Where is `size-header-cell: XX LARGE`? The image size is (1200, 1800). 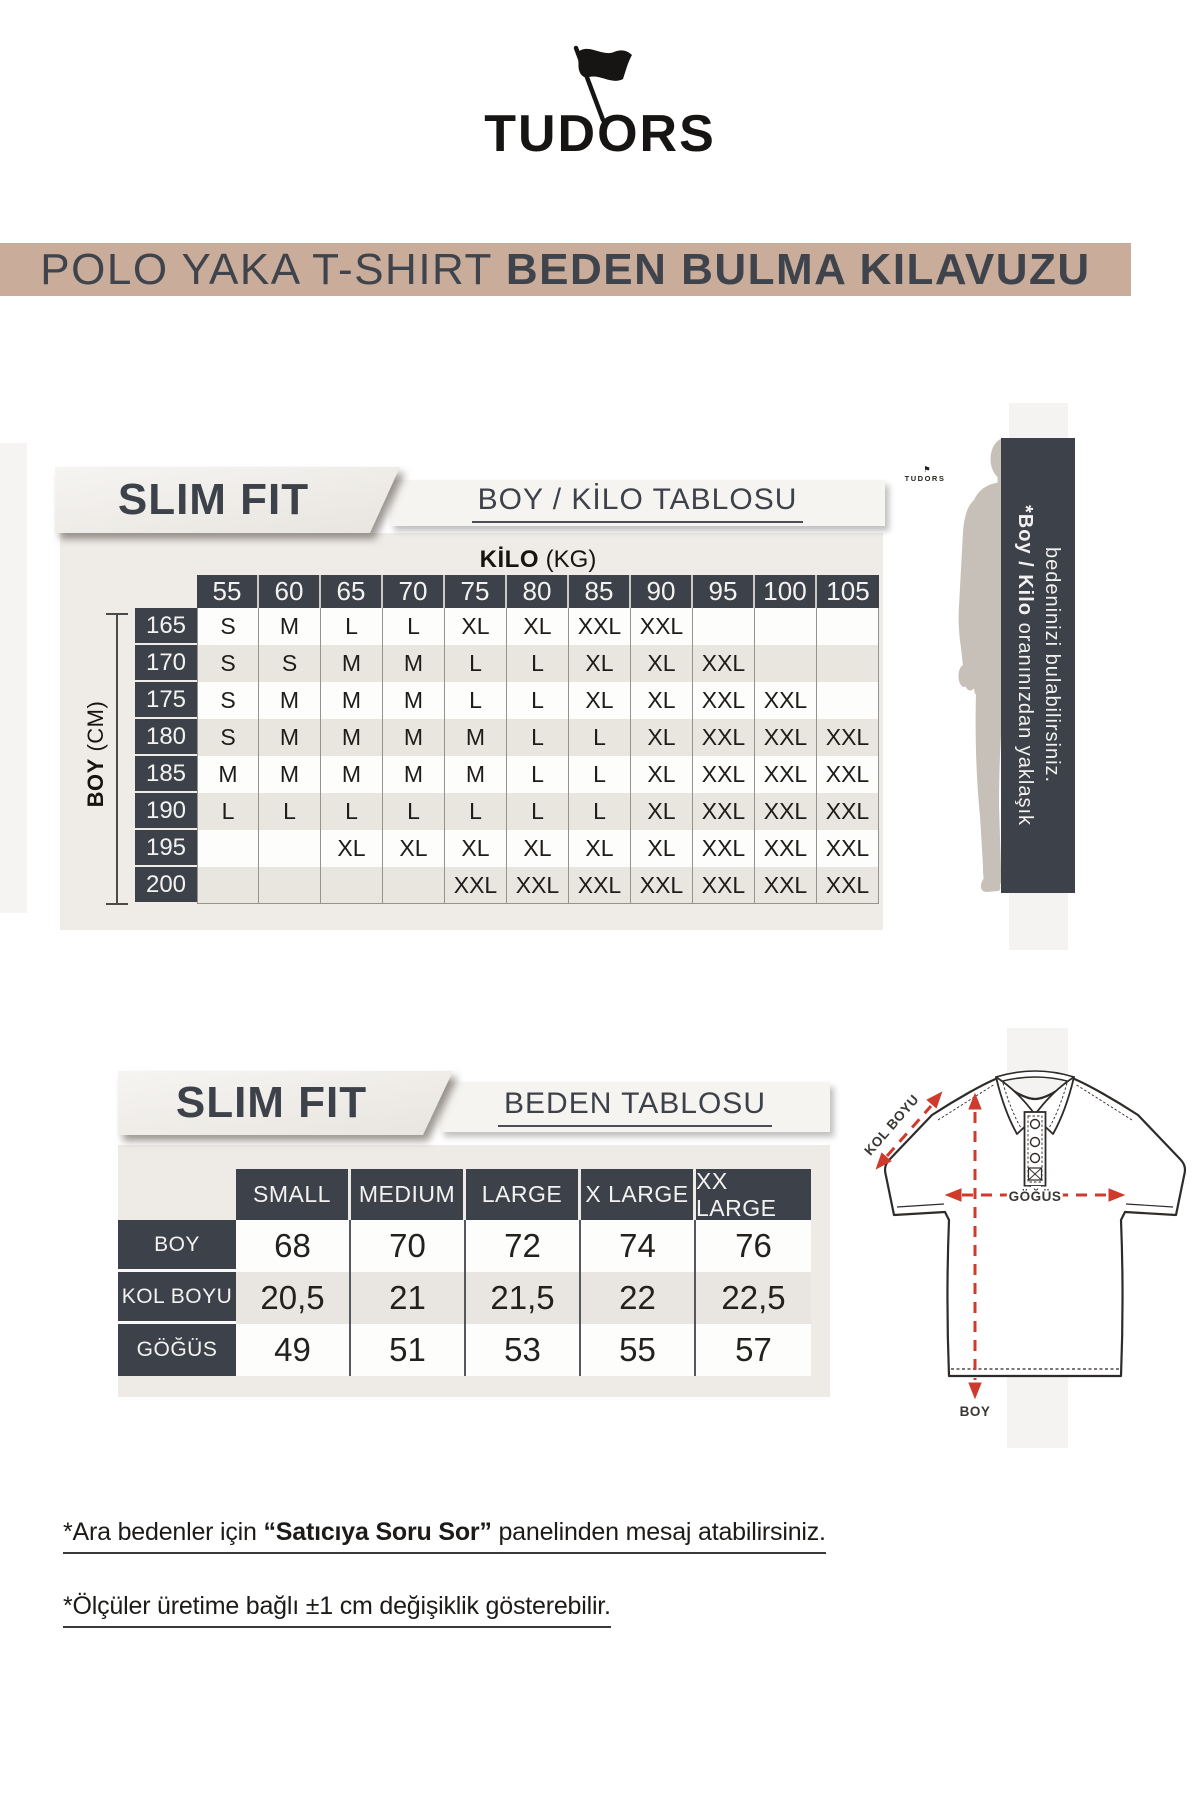
size-header-cell: XX LARGE is located at coordinates (753, 1194).